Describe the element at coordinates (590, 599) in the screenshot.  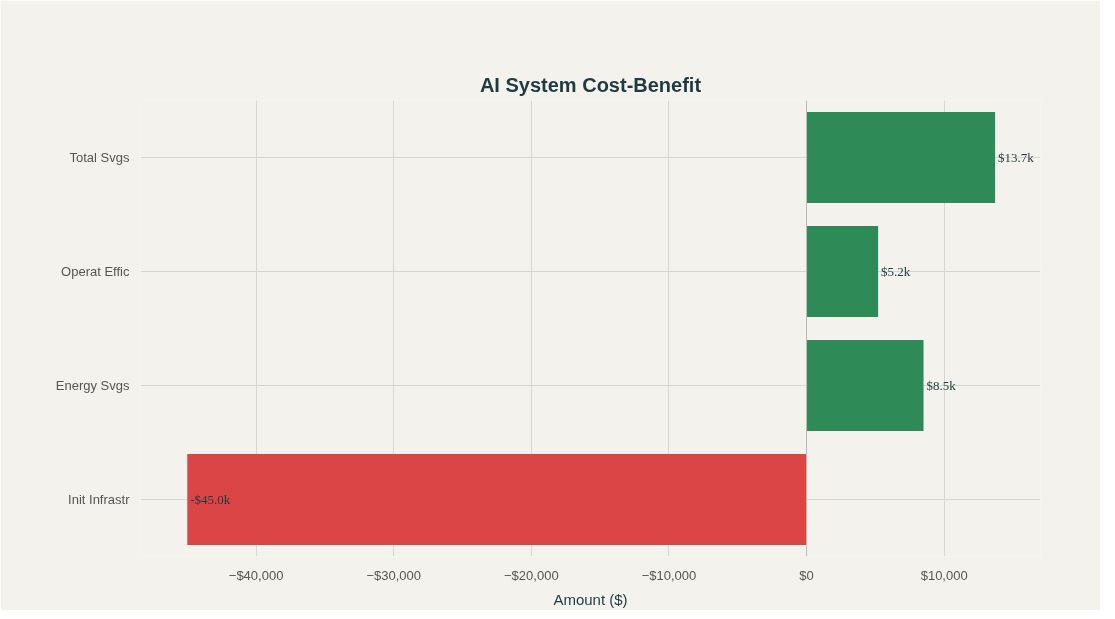
I see `x-axis-title: Amount ($)` at that location.